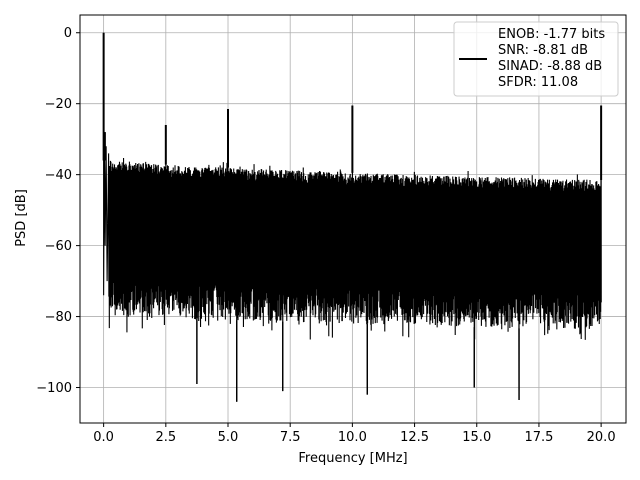 The width and height of the screenshot is (640, 480). What do you see at coordinates (538, 82) in the screenshot?
I see `legend-sfdr: SFDR: 11.08` at bounding box center [538, 82].